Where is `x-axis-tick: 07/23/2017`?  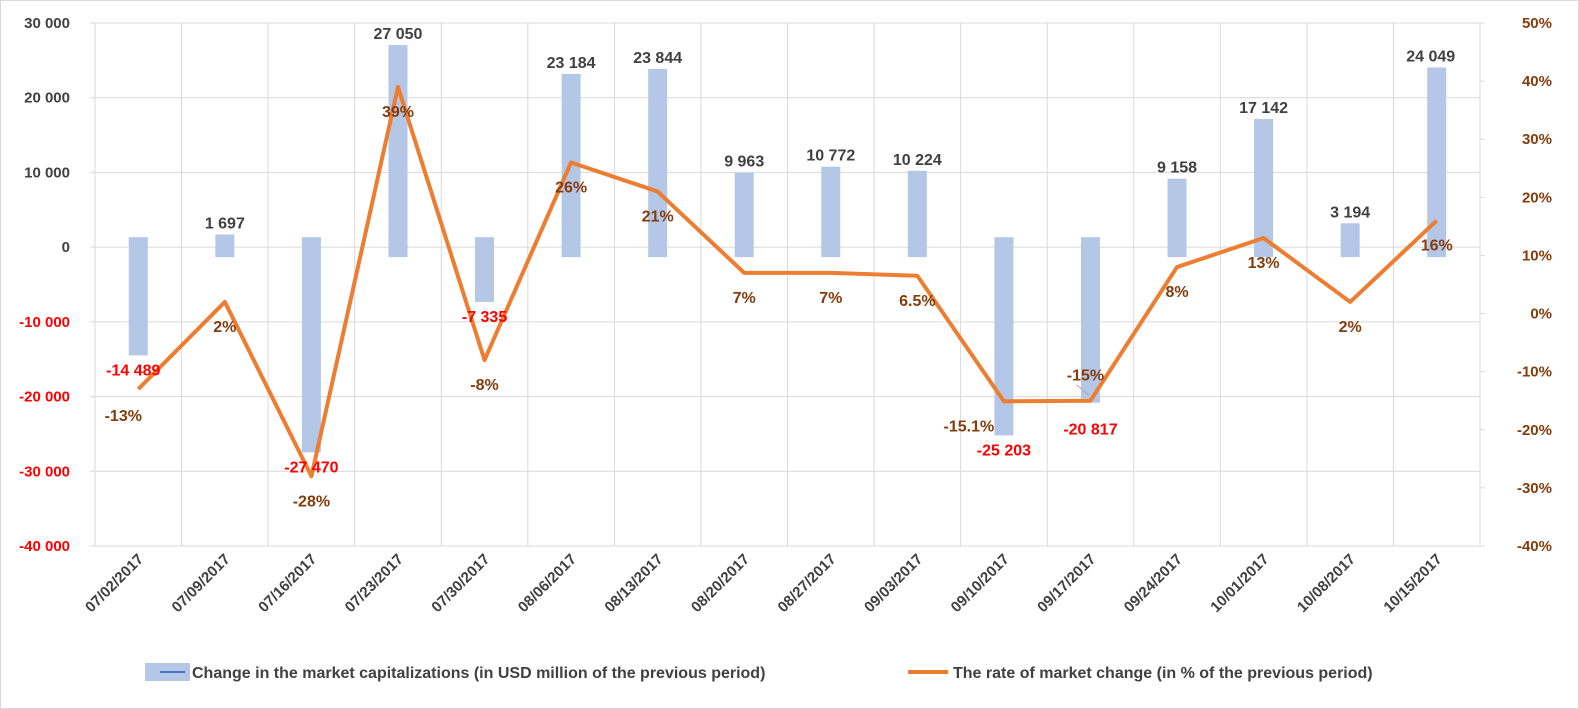 x-axis-tick: 07/23/2017 is located at coordinates (374, 583).